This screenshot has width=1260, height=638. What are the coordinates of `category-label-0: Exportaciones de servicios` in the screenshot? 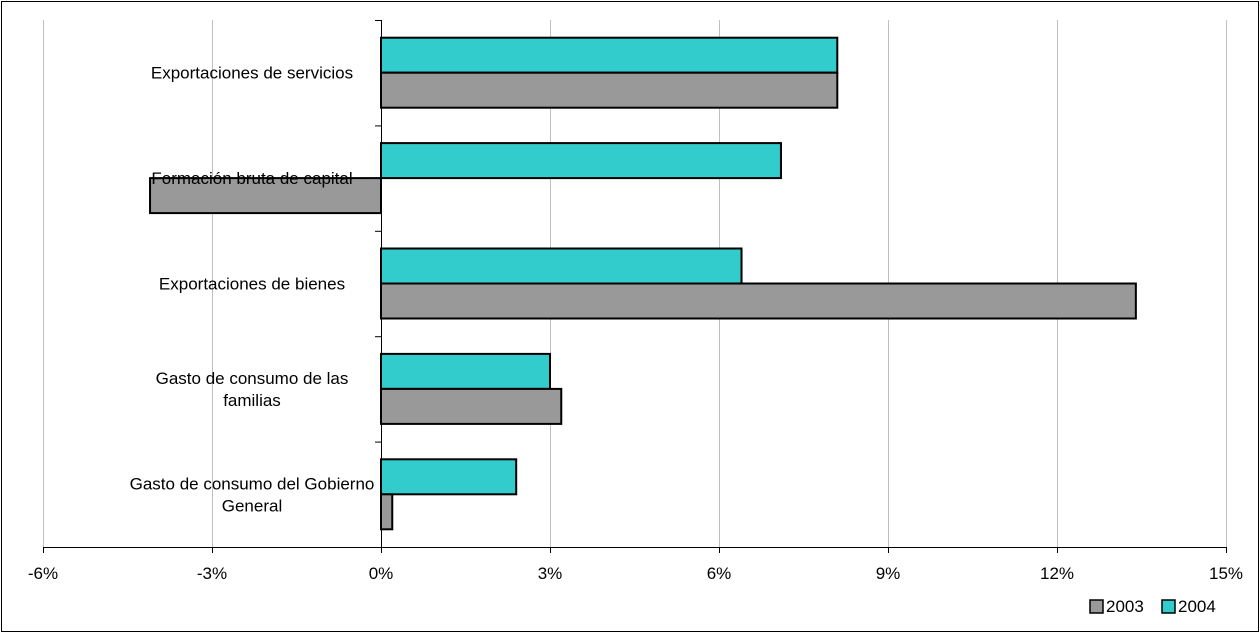 It's located at (252, 73).